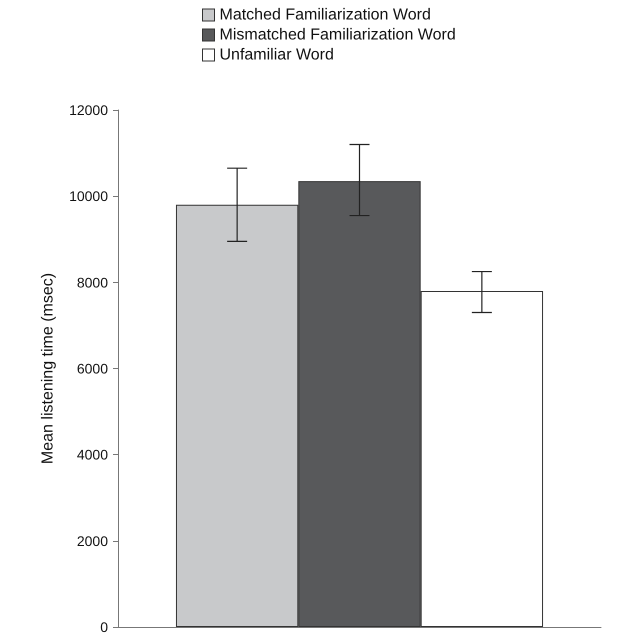 Image resolution: width=639 pixels, height=635 pixels. I want to click on y-tick-label: 0, so click(104, 627).